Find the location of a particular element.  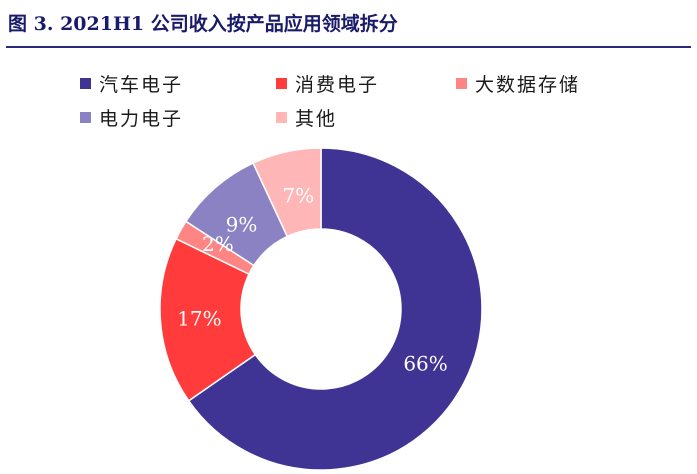

slice-data-label: 7% is located at coordinates (298, 195).